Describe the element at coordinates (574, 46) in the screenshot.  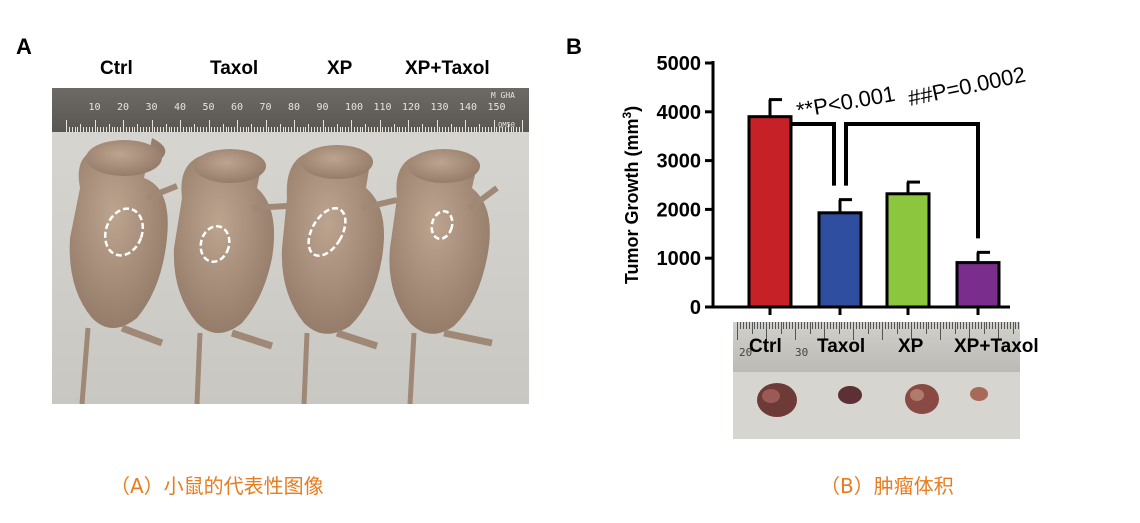
I see `panel-b-letter: B` at that location.